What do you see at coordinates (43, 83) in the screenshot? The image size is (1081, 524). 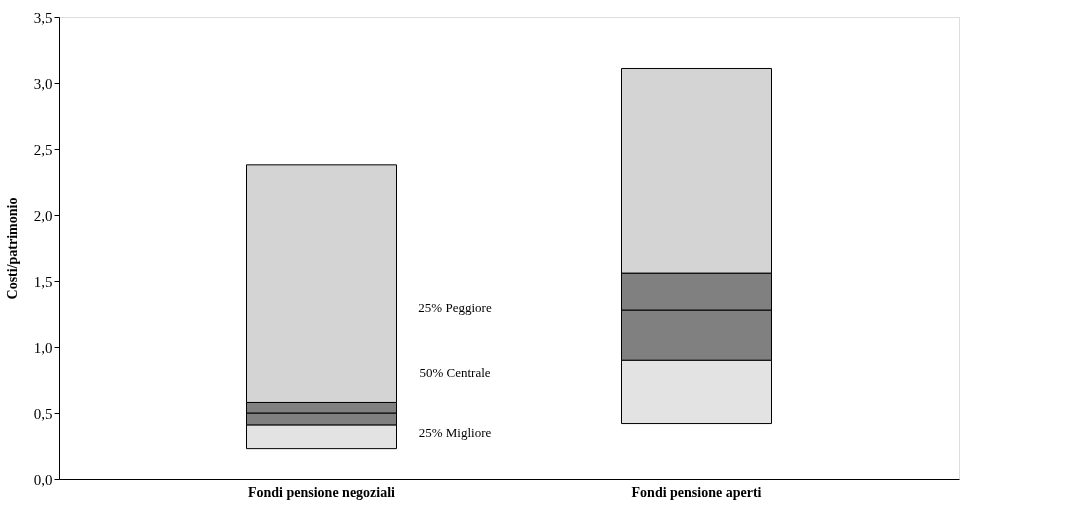 I see `y-tick-label: 3,0` at bounding box center [43, 83].